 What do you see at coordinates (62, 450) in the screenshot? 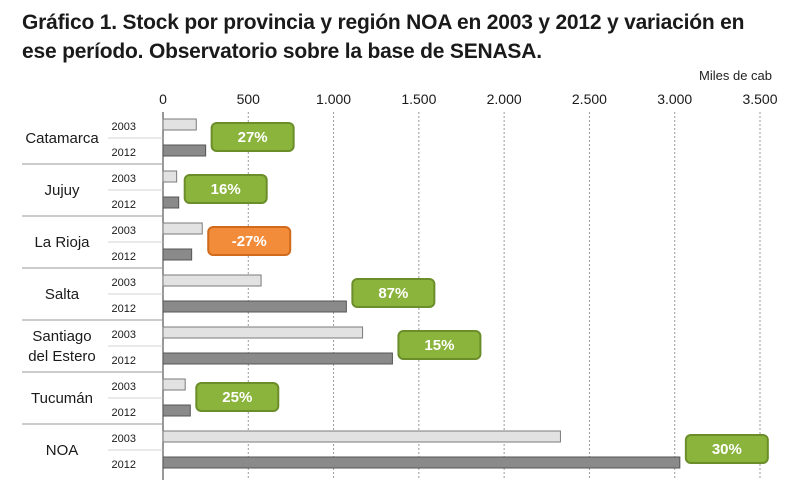
I see `province-label: NOA` at bounding box center [62, 450].